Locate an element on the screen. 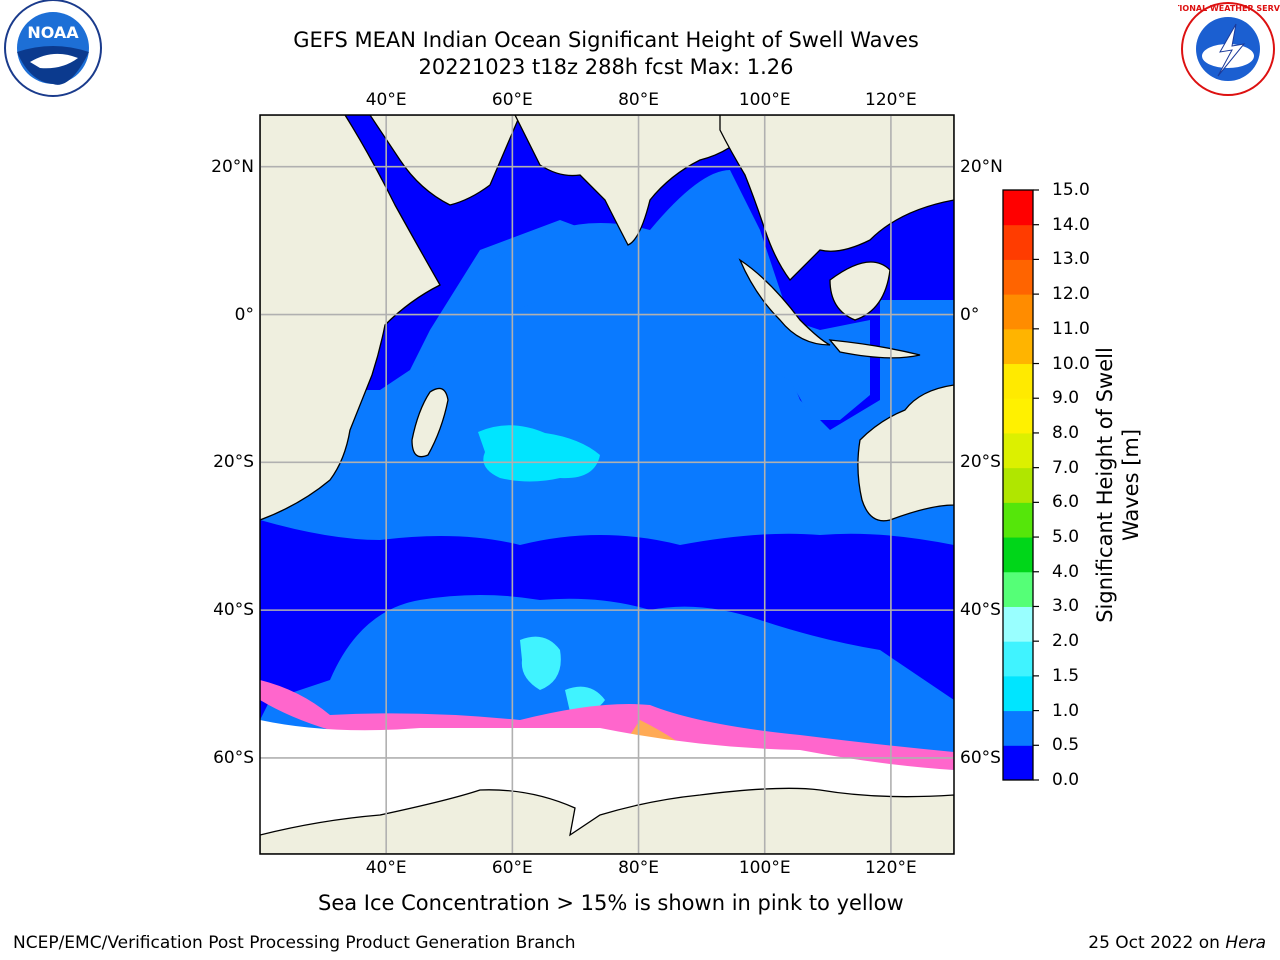 Image resolution: width=1280 pixels, height=960 pixels. lat-label-right: 0° is located at coordinates (970, 314).